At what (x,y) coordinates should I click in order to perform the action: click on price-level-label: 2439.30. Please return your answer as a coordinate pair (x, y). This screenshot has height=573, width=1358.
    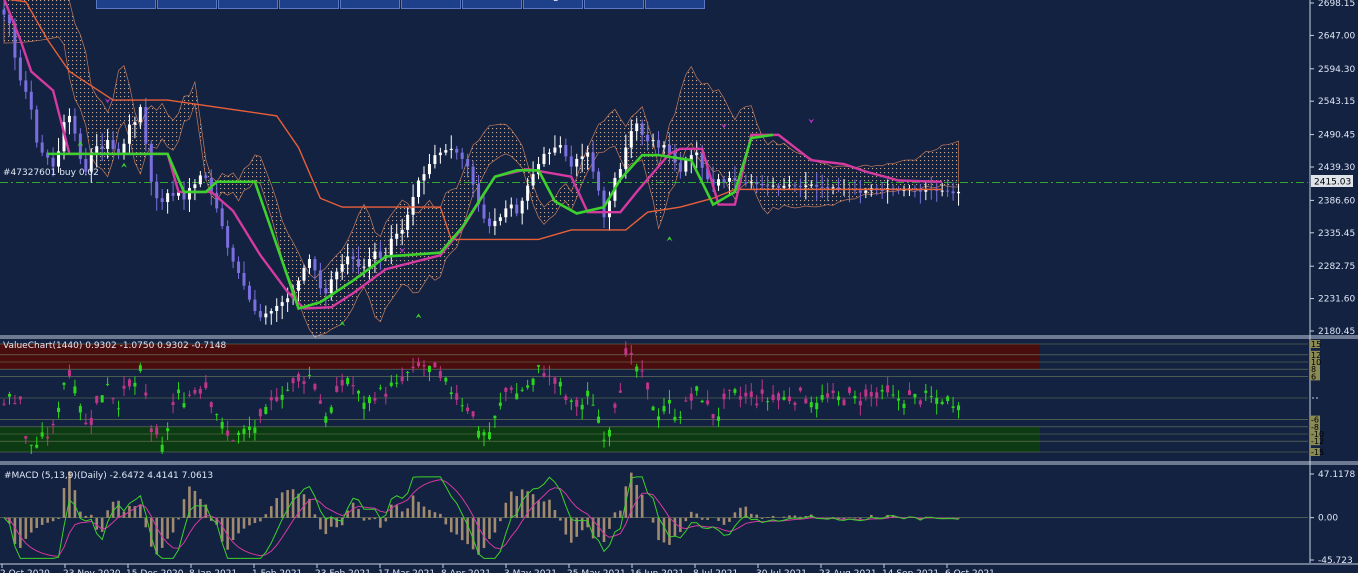
    Looking at the image, I should click on (1336, 168).